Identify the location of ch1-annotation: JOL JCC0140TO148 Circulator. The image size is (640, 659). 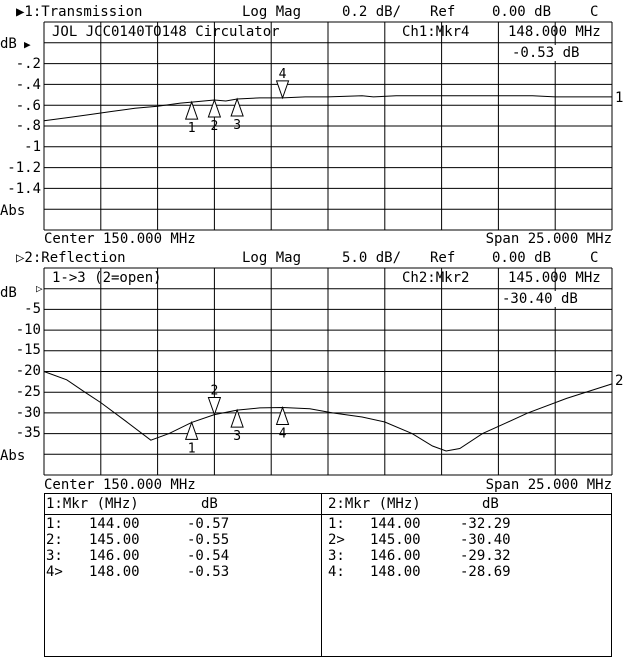
(166, 32).